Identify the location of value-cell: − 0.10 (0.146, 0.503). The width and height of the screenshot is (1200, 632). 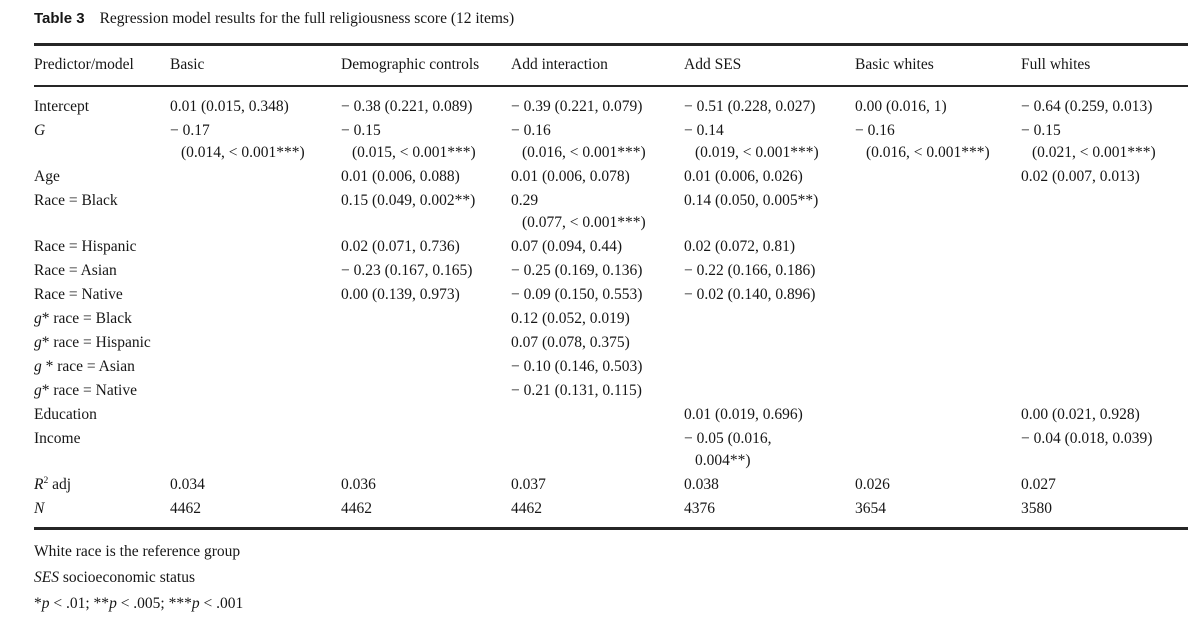
(597, 367).